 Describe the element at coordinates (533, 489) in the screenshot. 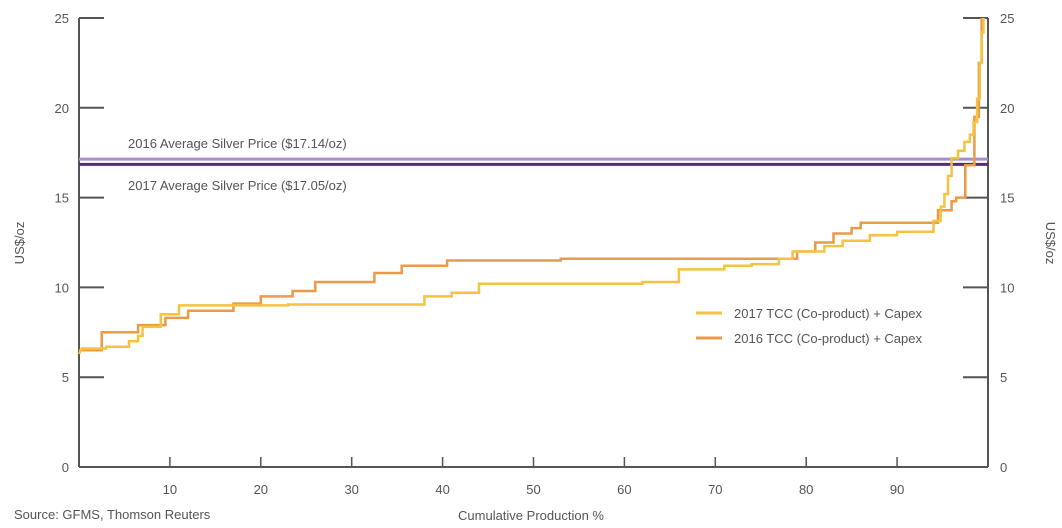

I see `x-tick-label: 50` at that location.